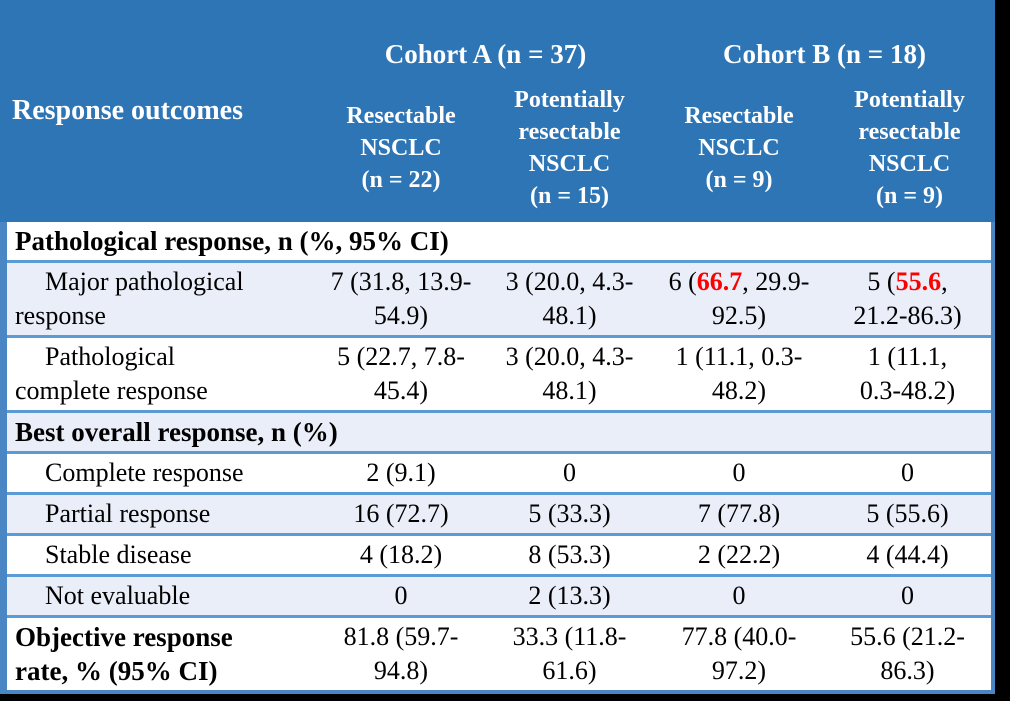 Image resolution: width=1010 pixels, height=701 pixels. What do you see at coordinates (909, 148) in the screenshot?
I see `column-header-potentially-resectable-b: Potentially resectable NSCLC (n = 9)` at bounding box center [909, 148].